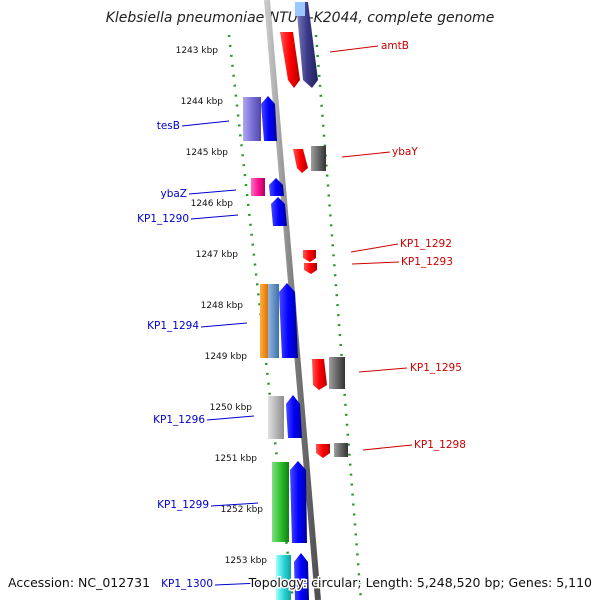  What do you see at coordinates (79, 582) in the screenshot?
I see `accession-text: Accession: NC_012731` at bounding box center [79, 582].